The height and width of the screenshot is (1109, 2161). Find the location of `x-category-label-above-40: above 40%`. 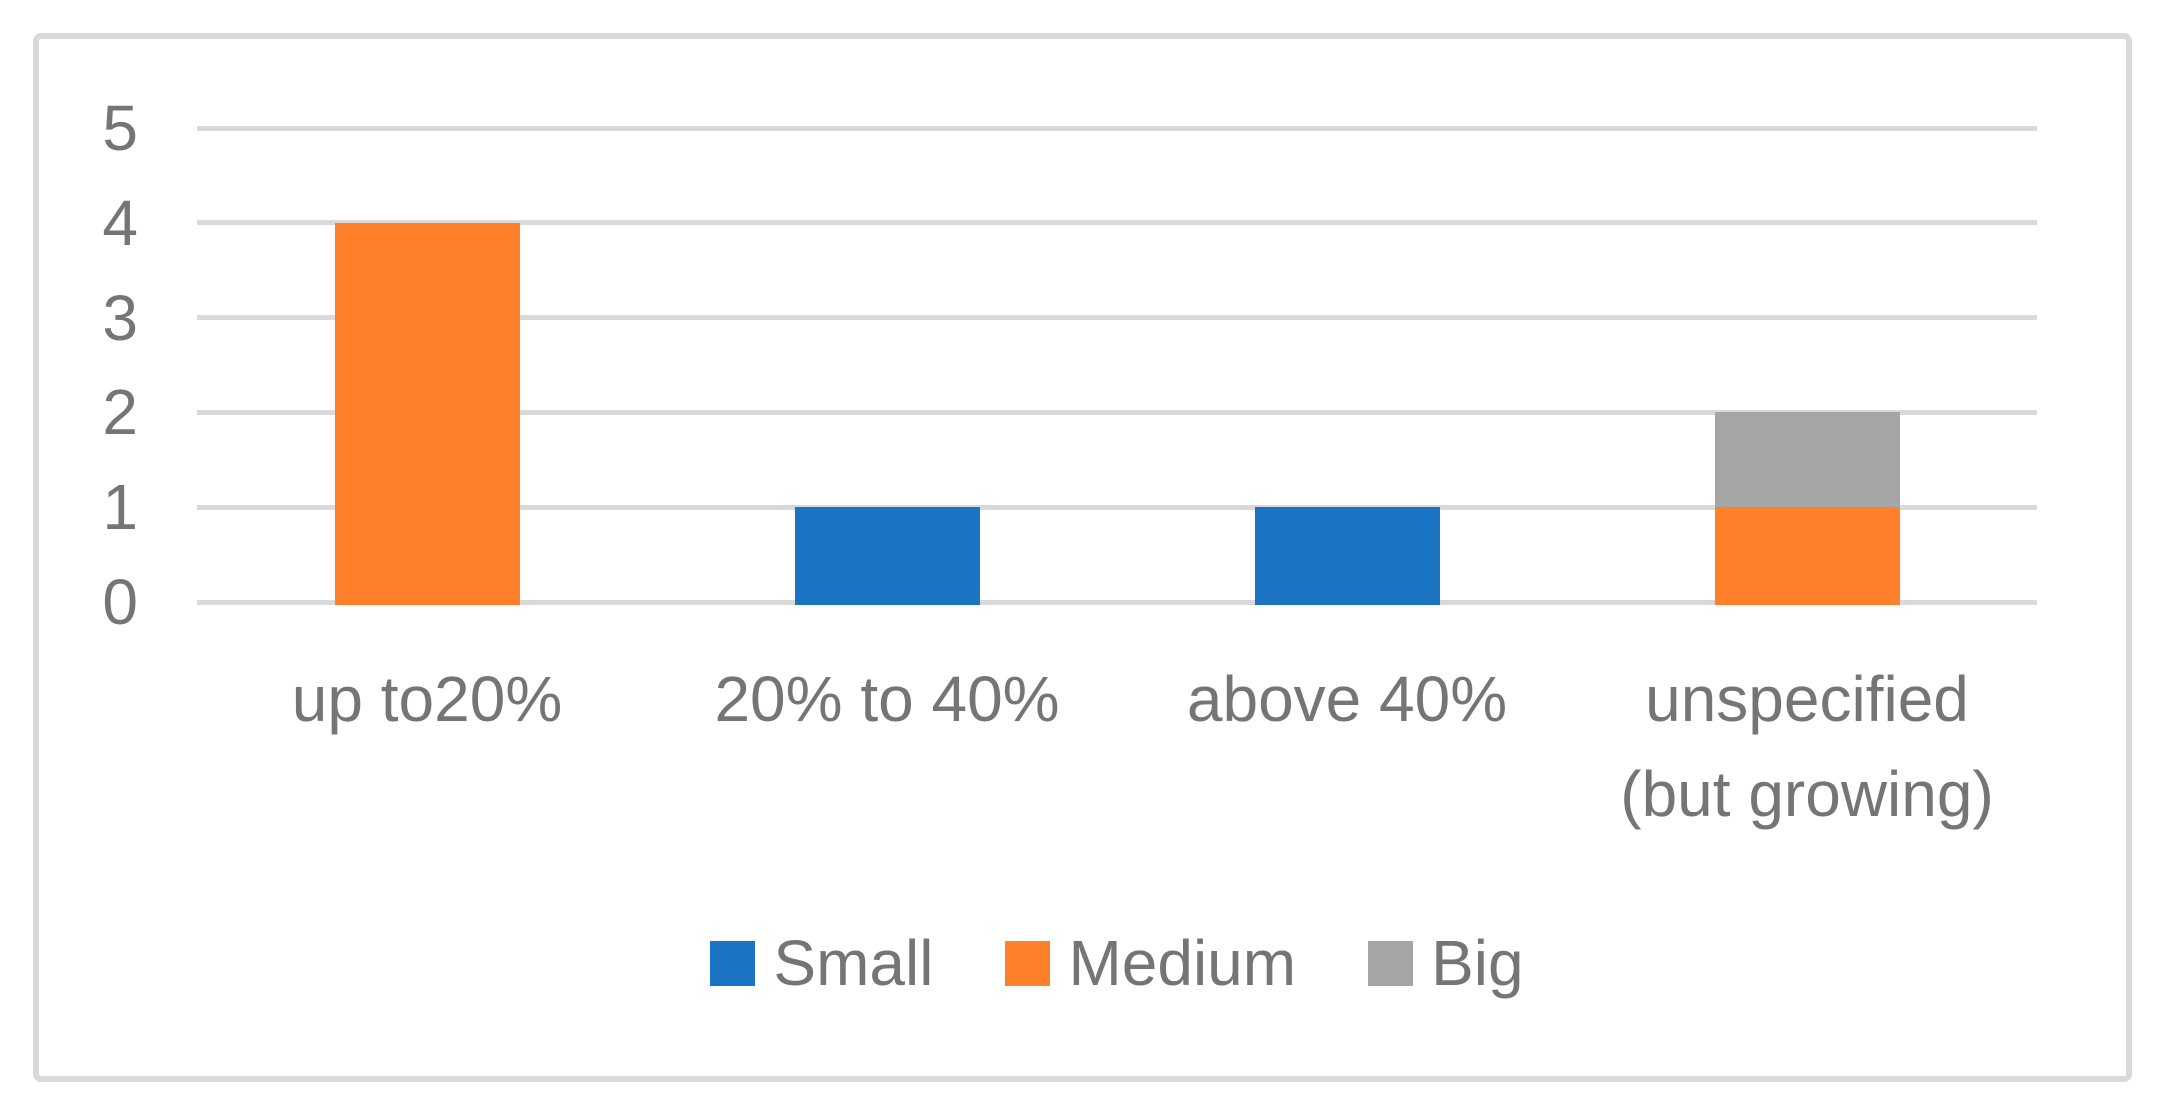

x-category-label-above-40: above 40% is located at coordinates (1347, 699).